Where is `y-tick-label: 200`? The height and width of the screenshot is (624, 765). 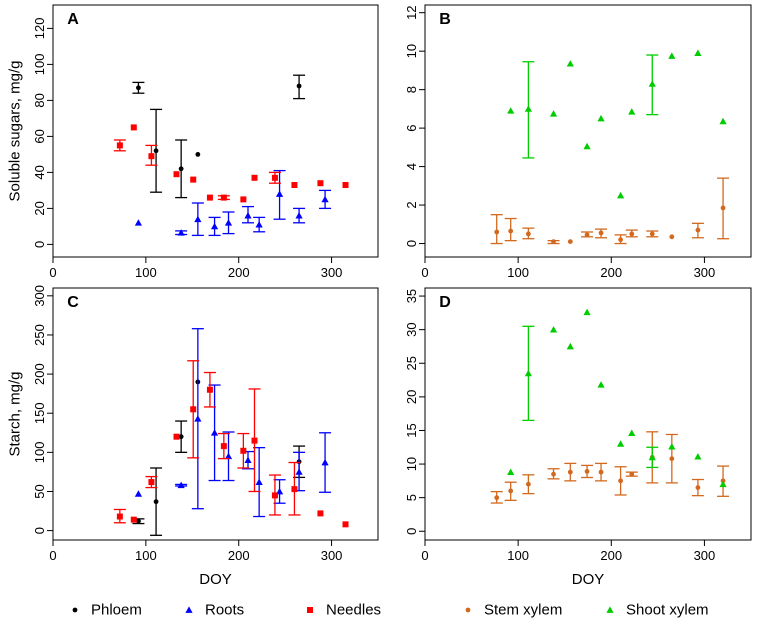 y-tick-label: 200 is located at coordinates (39, 374).